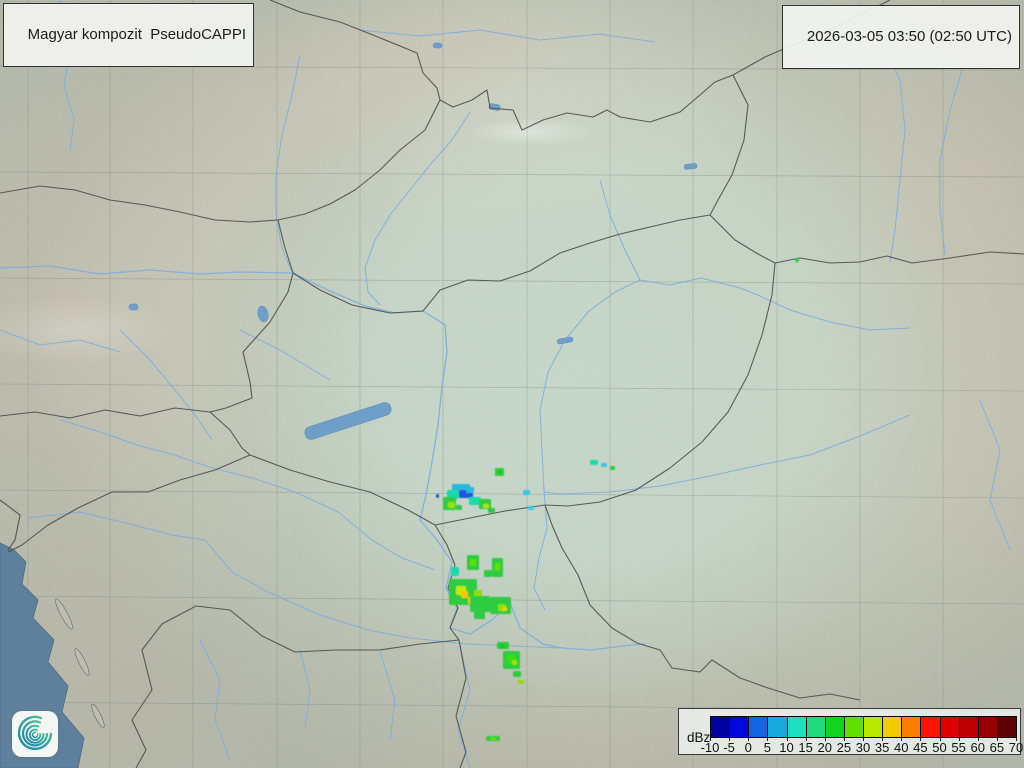 The height and width of the screenshot is (768, 1024). I want to click on spiral-logo-icon, so click(35, 732).